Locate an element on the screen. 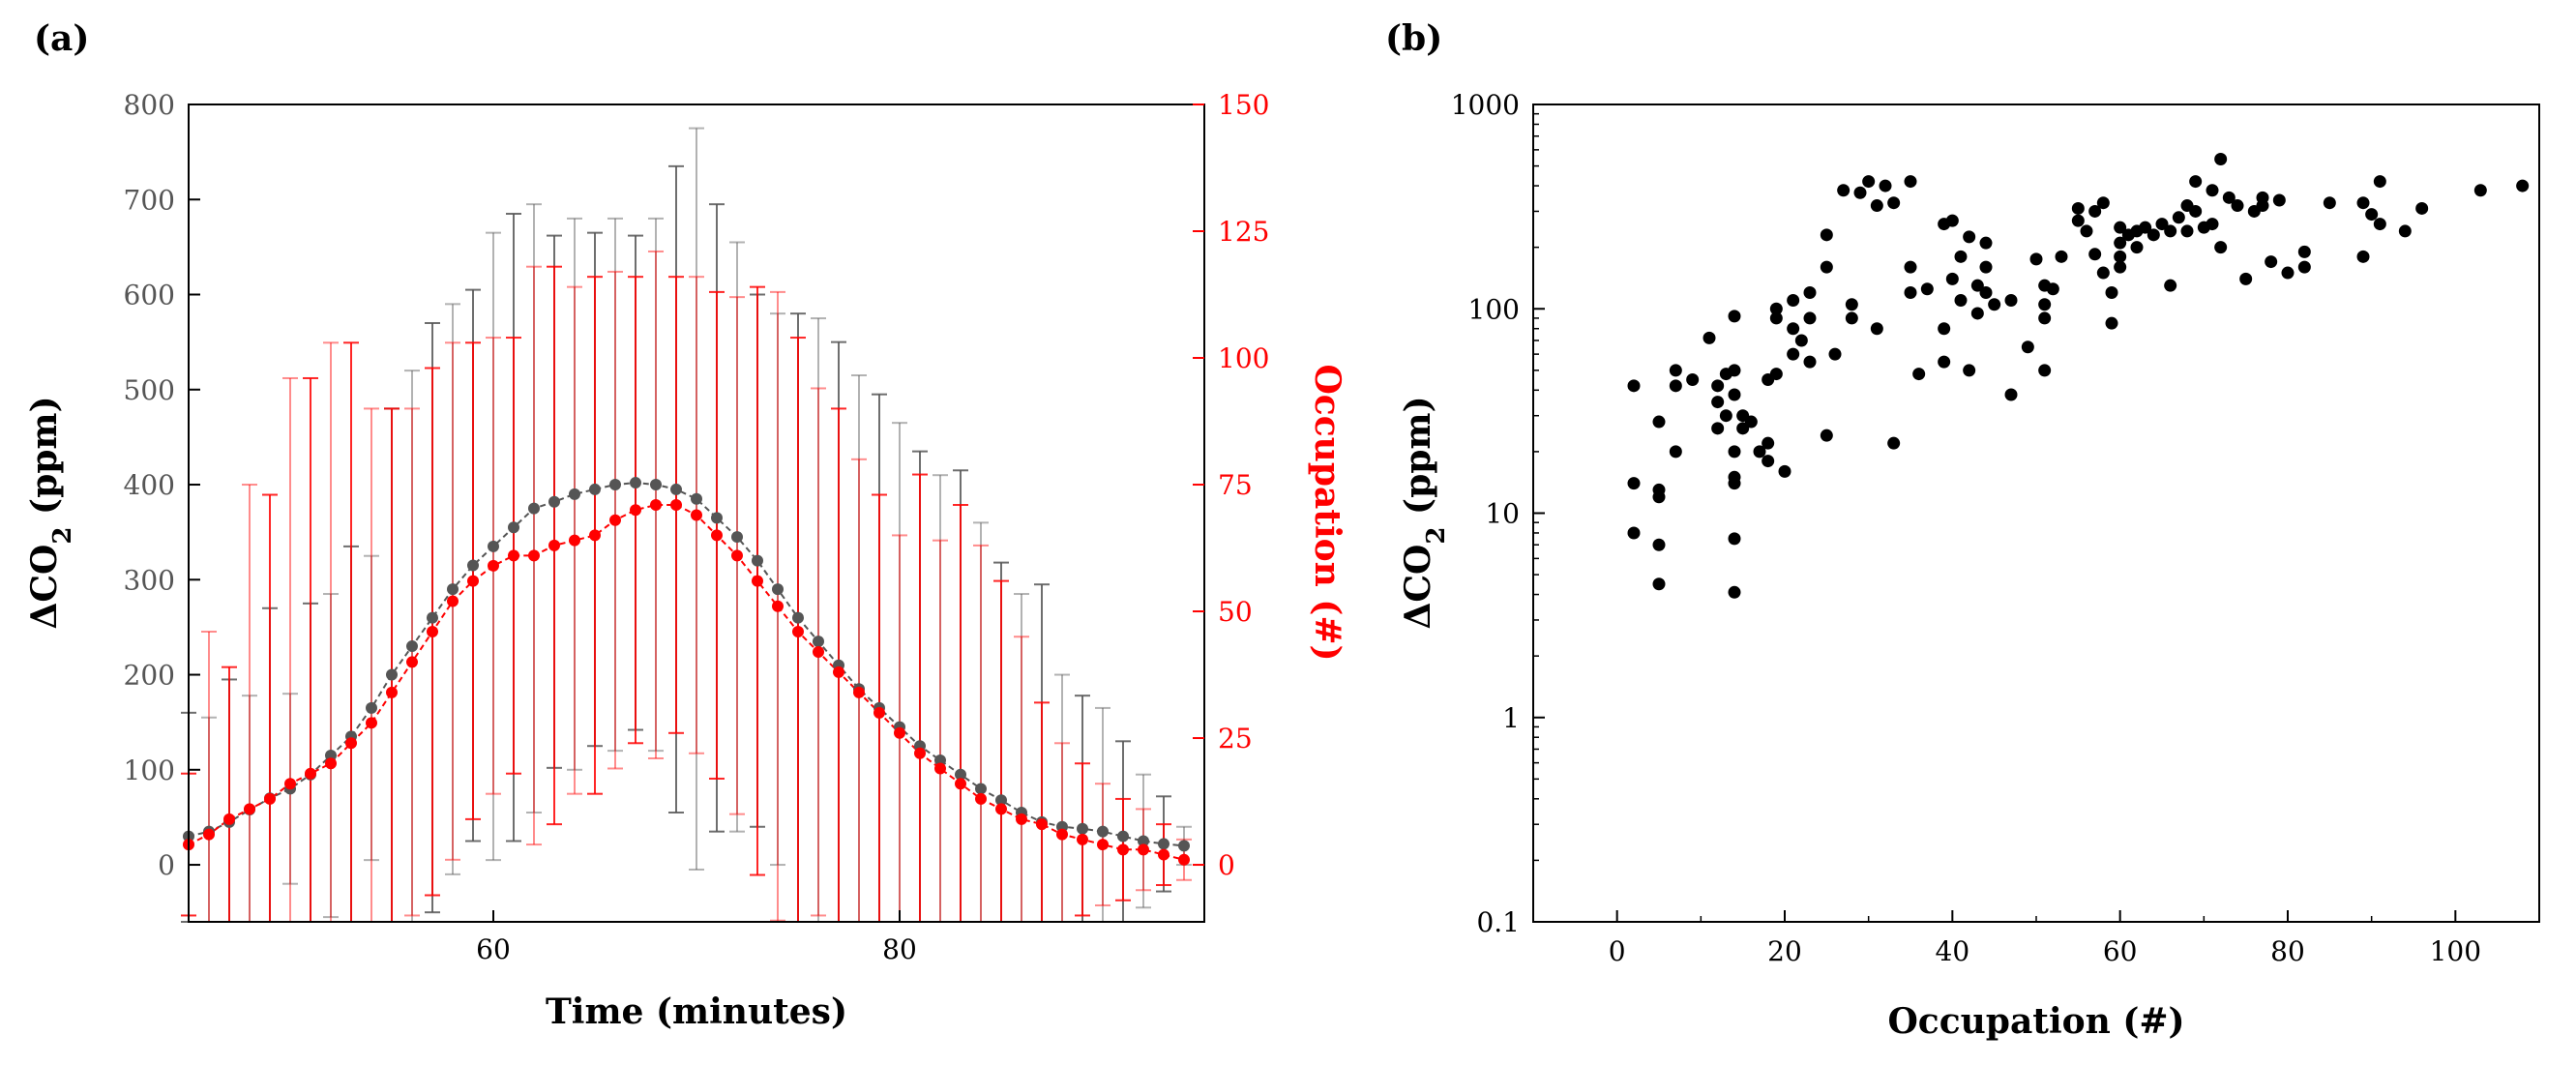  y-tick-label: 600 is located at coordinates (149, 295).